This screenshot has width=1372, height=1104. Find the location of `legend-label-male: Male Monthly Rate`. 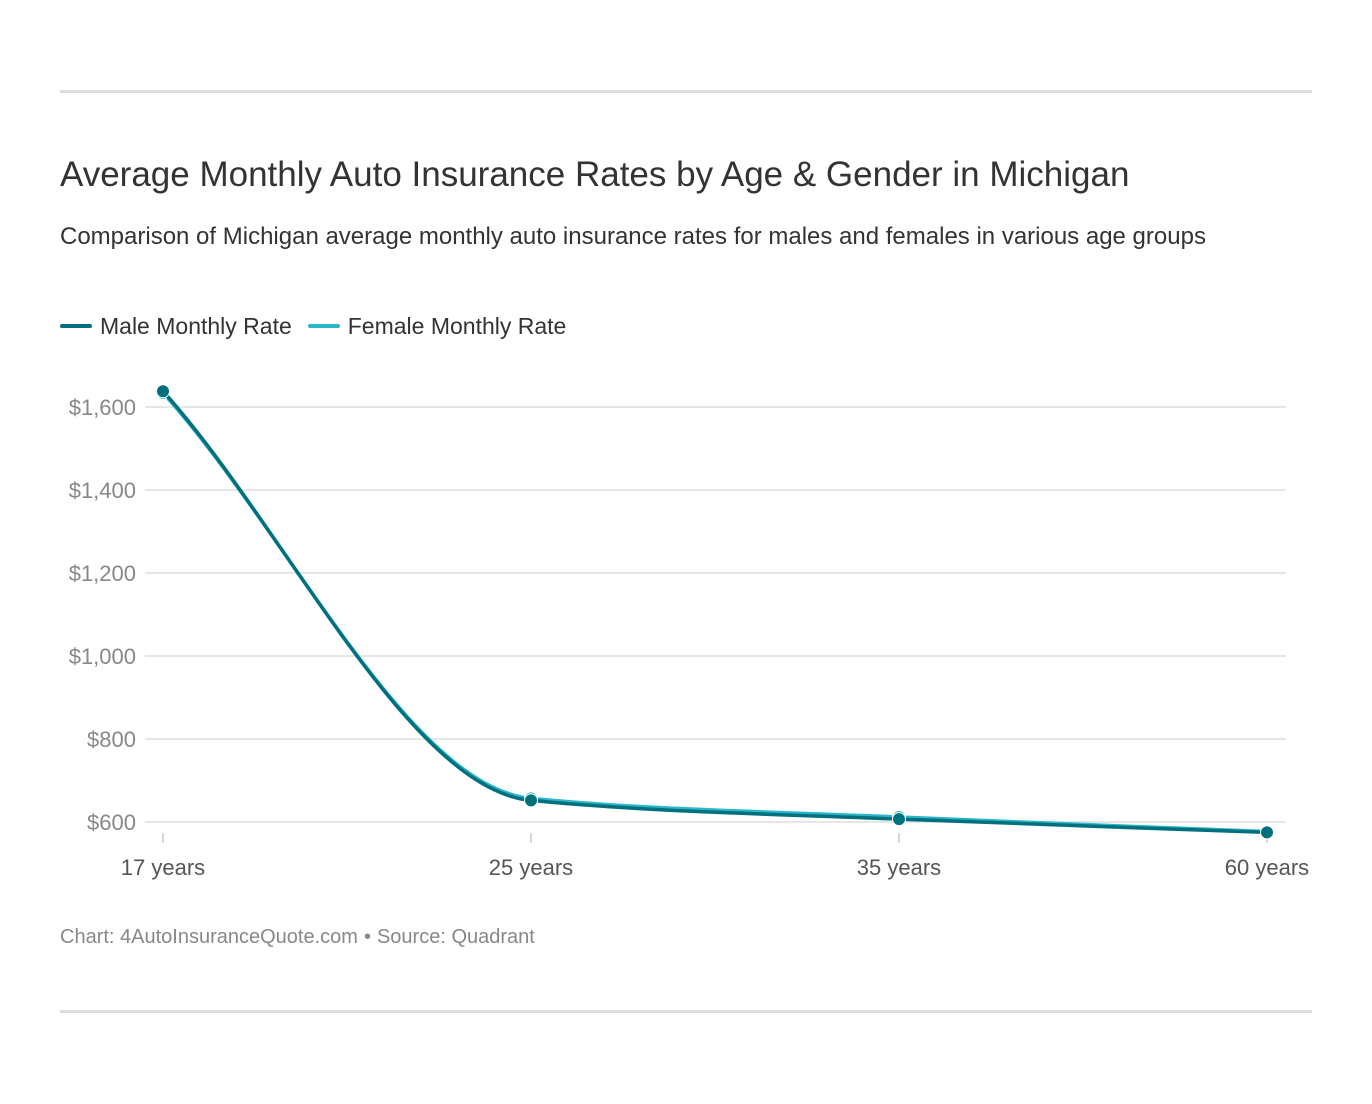

legend-label-male: Male Monthly Rate is located at coordinates (196, 326).